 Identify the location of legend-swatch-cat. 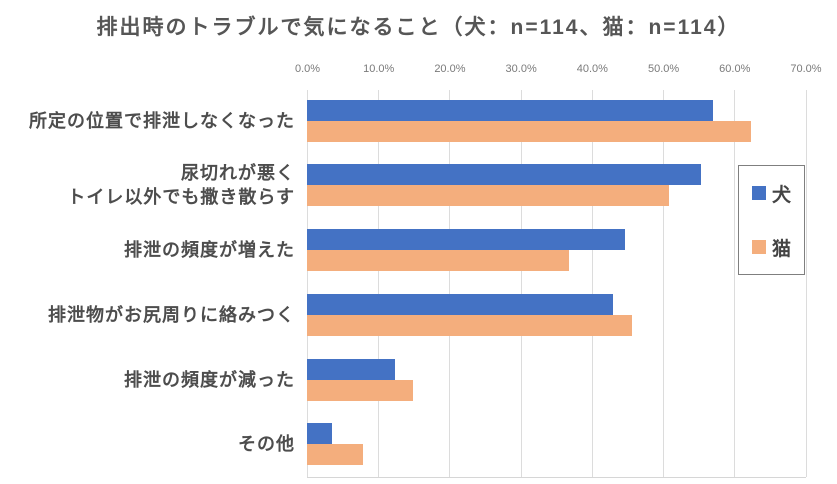
(758, 247).